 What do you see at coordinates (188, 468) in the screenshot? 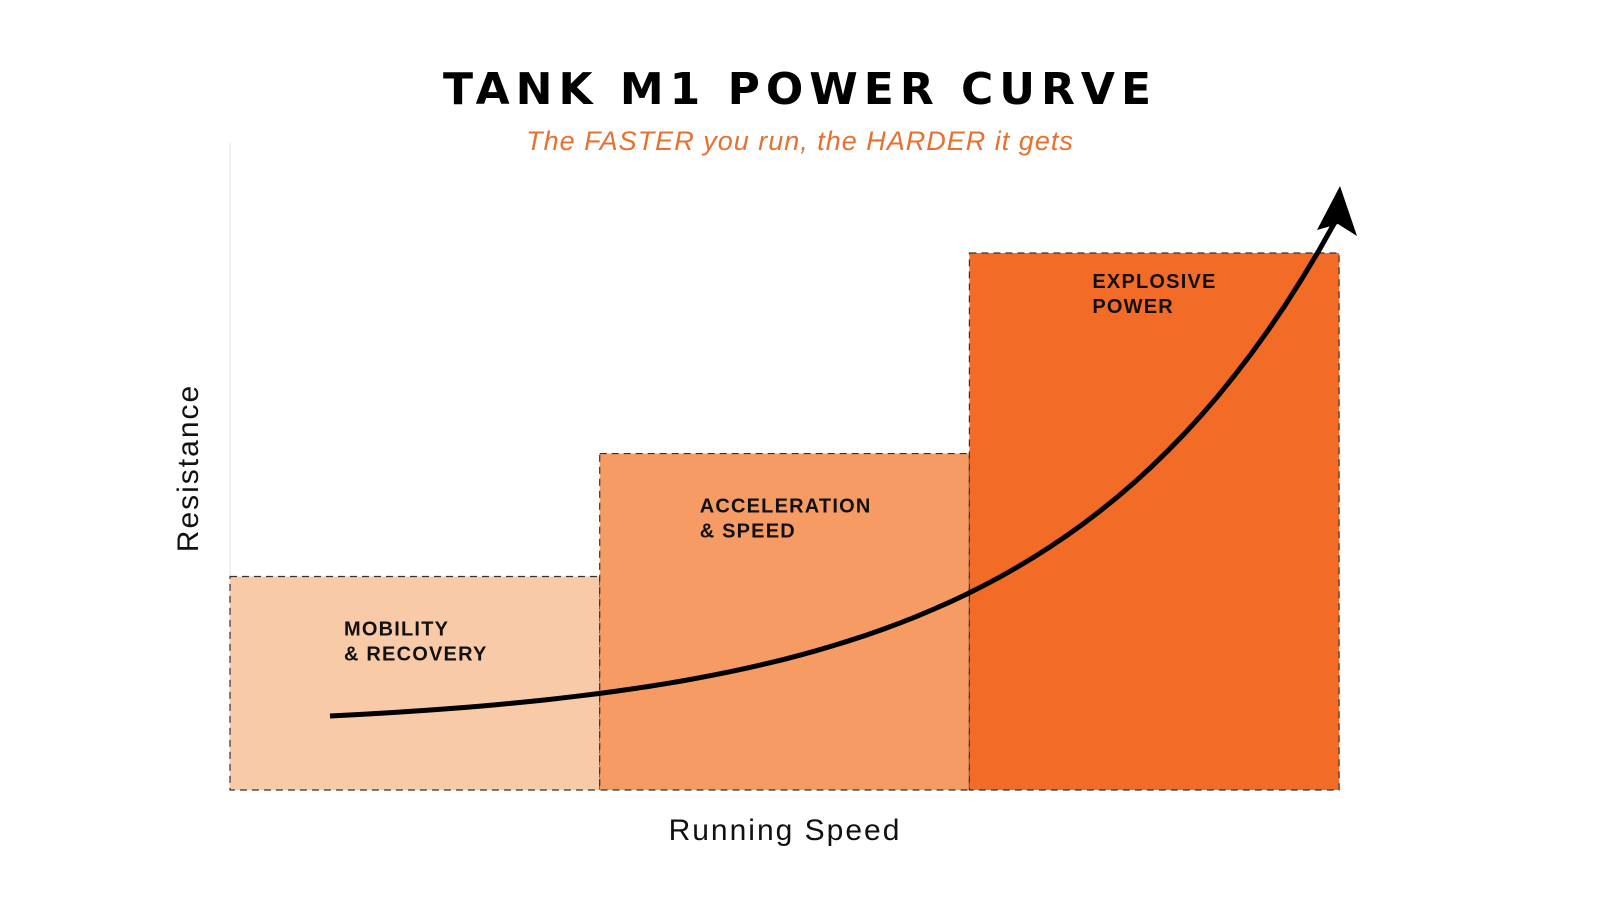
I see `y-axis-label: Resistance` at bounding box center [188, 468].